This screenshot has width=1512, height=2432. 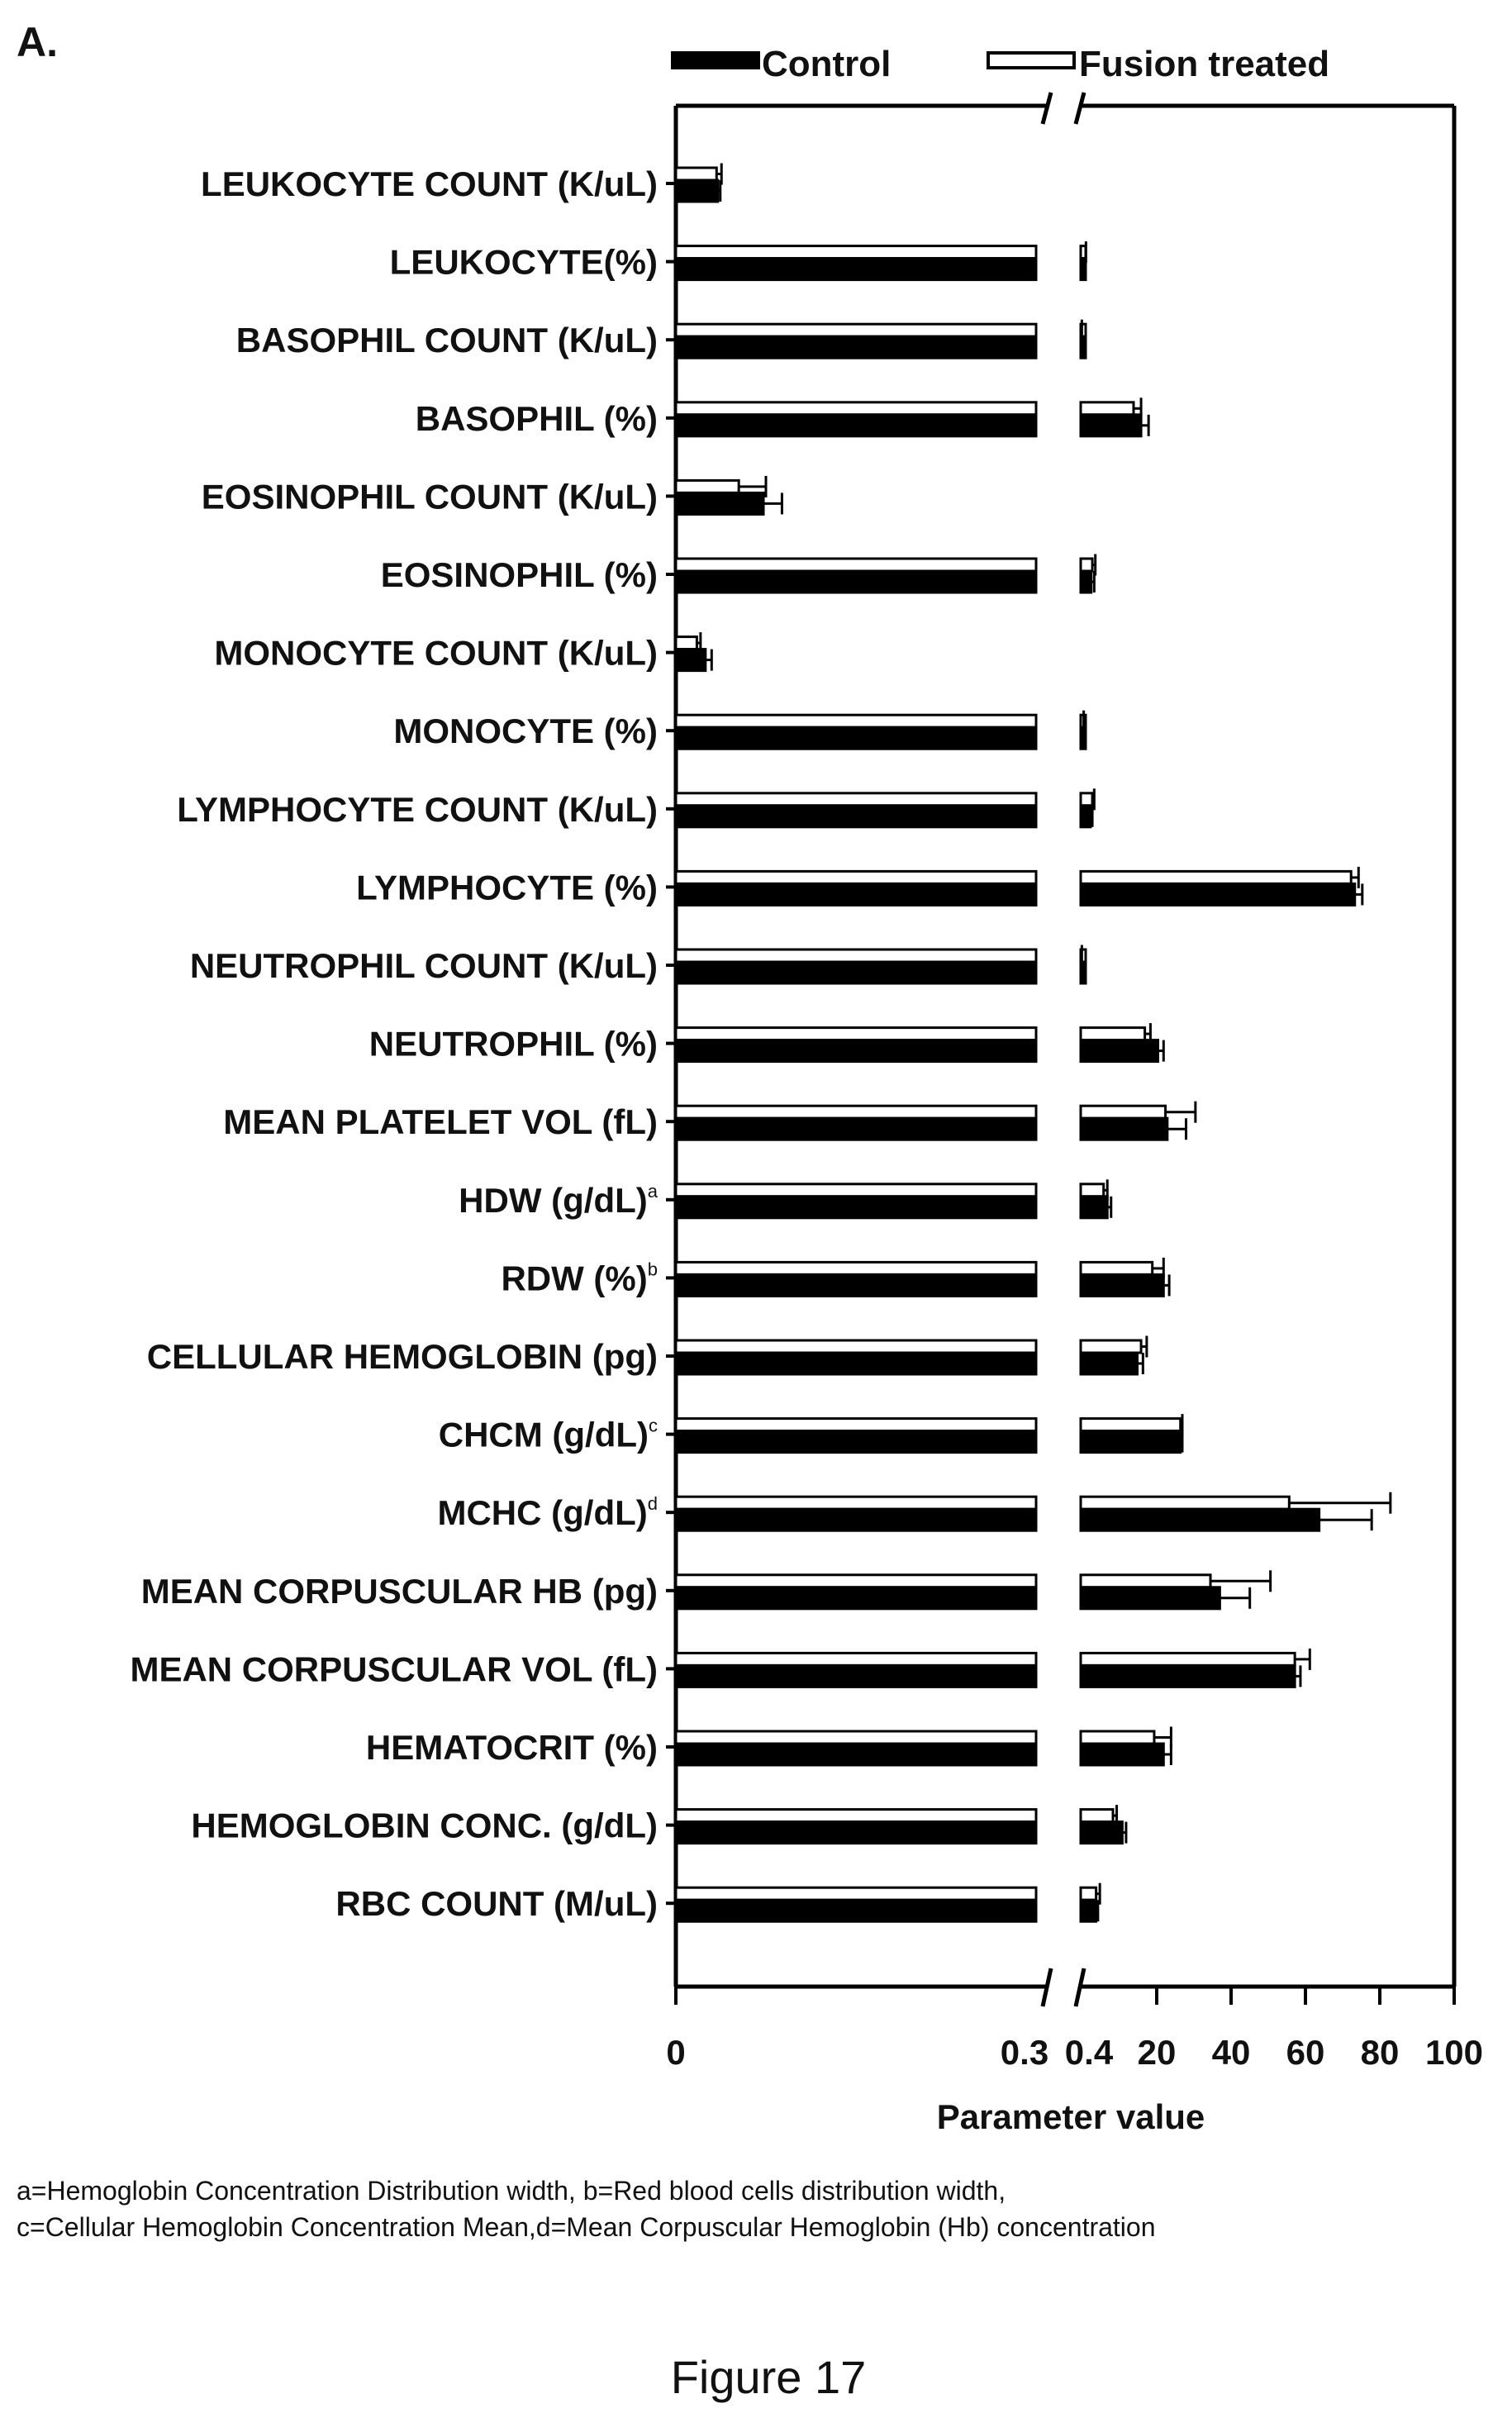 What do you see at coordinates (399, 1592) in the screenshot?
I see `category-label-mean-corpuscular-hb-pg: MEAN CORPUSCULAR HB (pg)` at bounding box center [399, 1592].